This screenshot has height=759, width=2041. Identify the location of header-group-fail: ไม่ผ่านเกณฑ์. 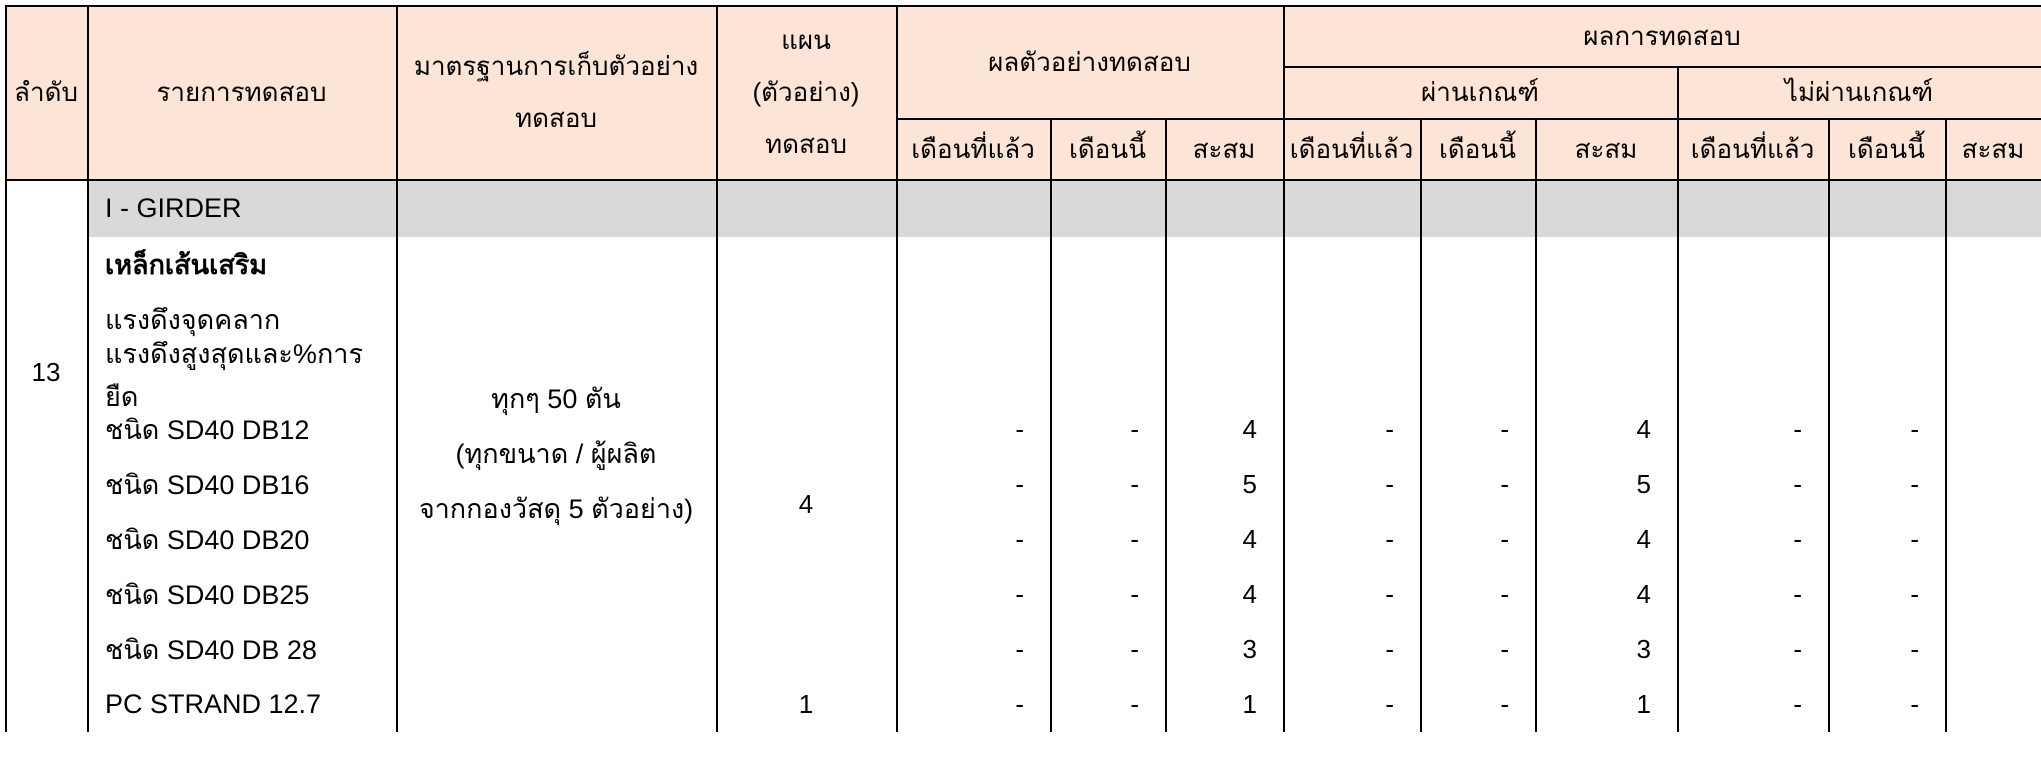
(1859, 92).